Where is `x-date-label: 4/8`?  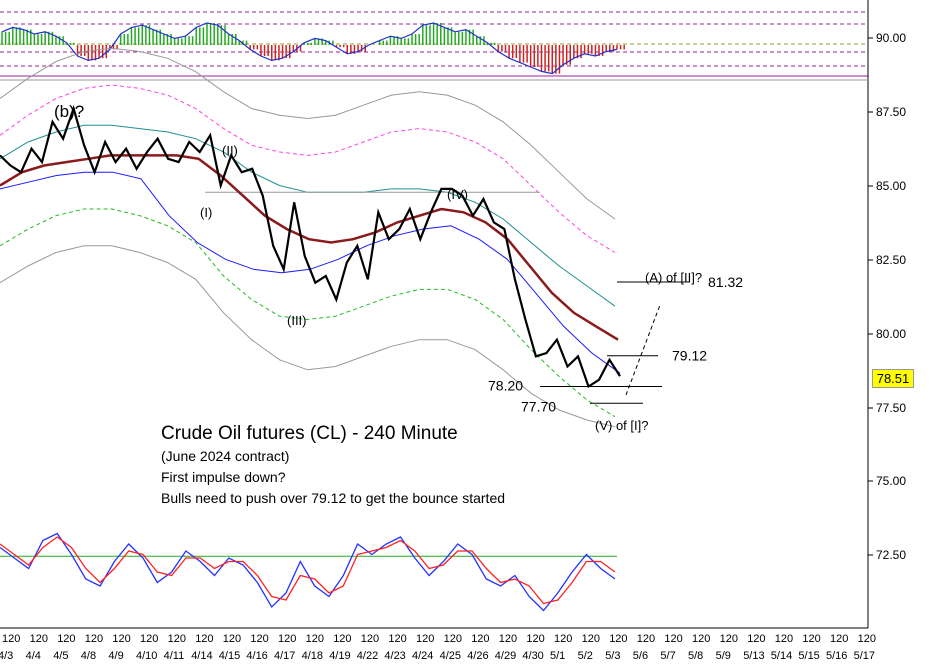 x-date-label: 4/8 is located at coordinates (88, 656).